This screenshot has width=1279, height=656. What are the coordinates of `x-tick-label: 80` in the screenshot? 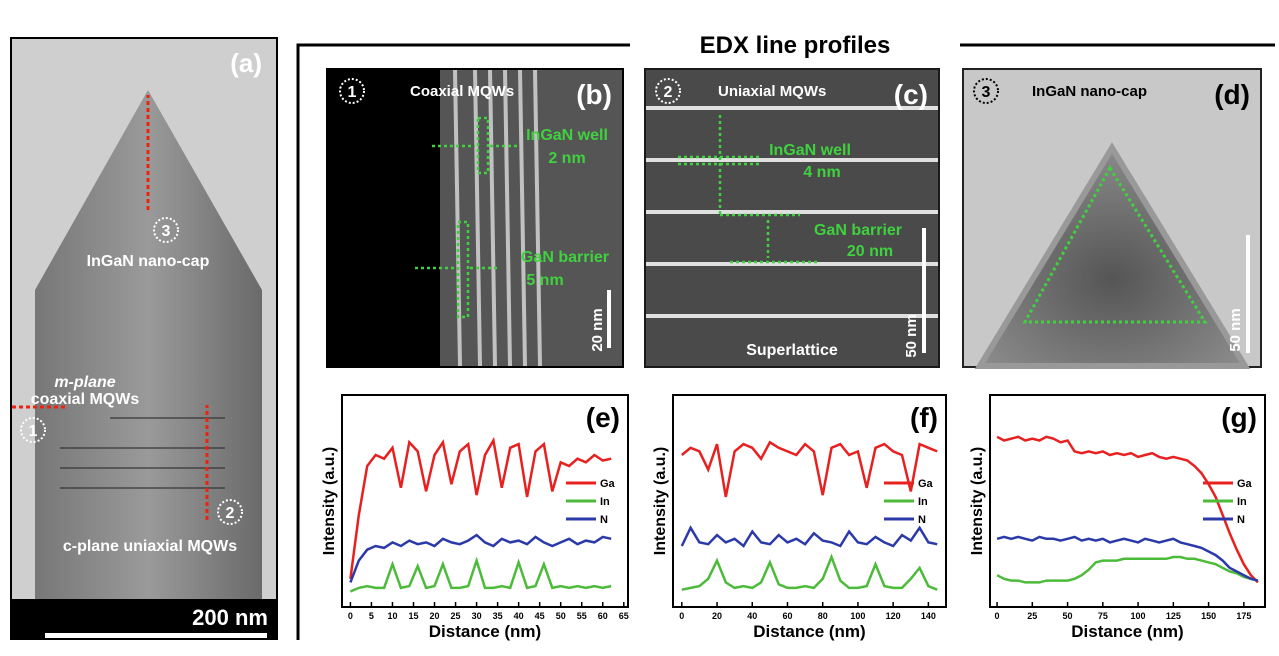 It's located at (823, 616).